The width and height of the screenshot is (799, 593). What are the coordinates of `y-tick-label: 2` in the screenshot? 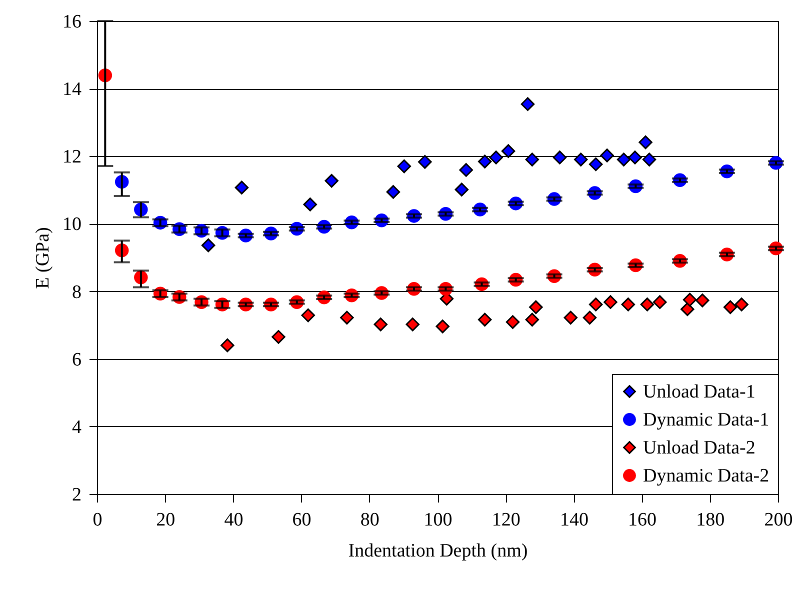 It's located at (77, 495).